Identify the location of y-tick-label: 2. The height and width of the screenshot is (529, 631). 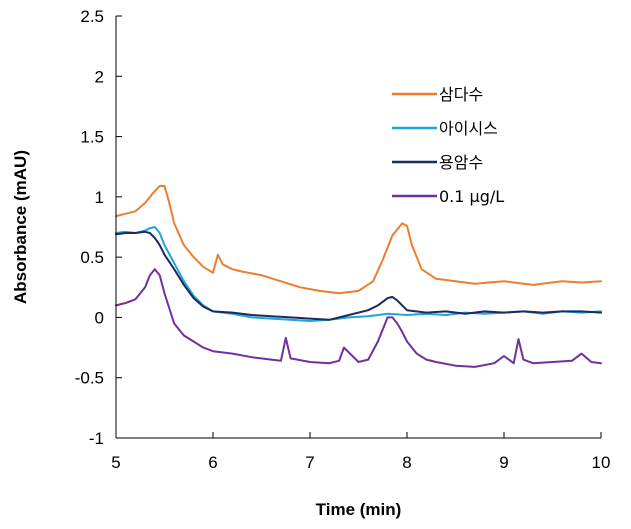
(99, 76).